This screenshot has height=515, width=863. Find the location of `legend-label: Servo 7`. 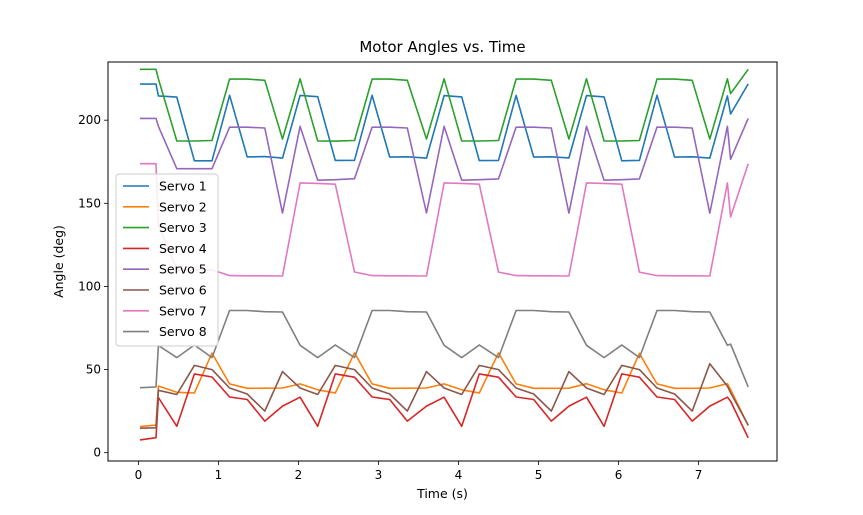

legend-label: Servo 7 is located at coordinates (183, 310).